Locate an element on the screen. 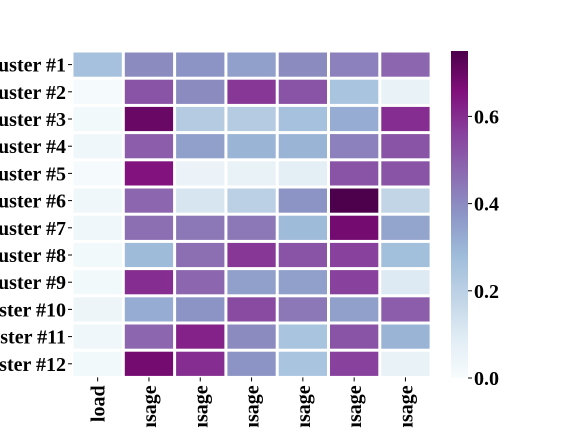 The width and height of the screenshot is (576, 432). row-tick-label: uster #7 is located at coordinates (33, 229).